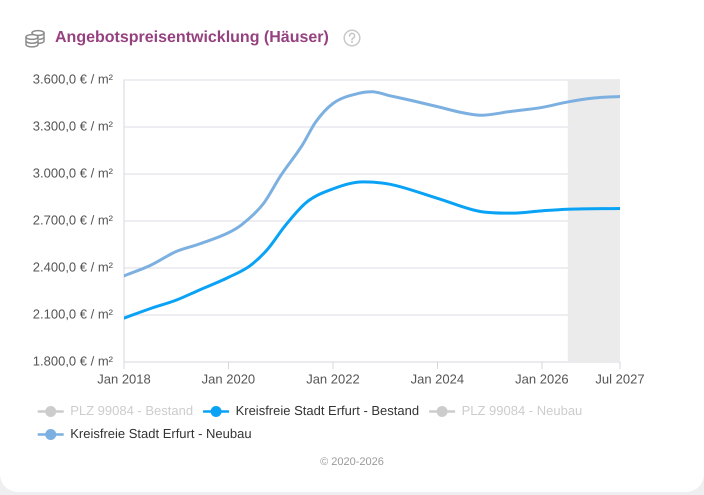 The image size is (704, 495). I want to click on legend-label: Kreisfreie Stadt Erfurt - Neubau, so click(161, 434).